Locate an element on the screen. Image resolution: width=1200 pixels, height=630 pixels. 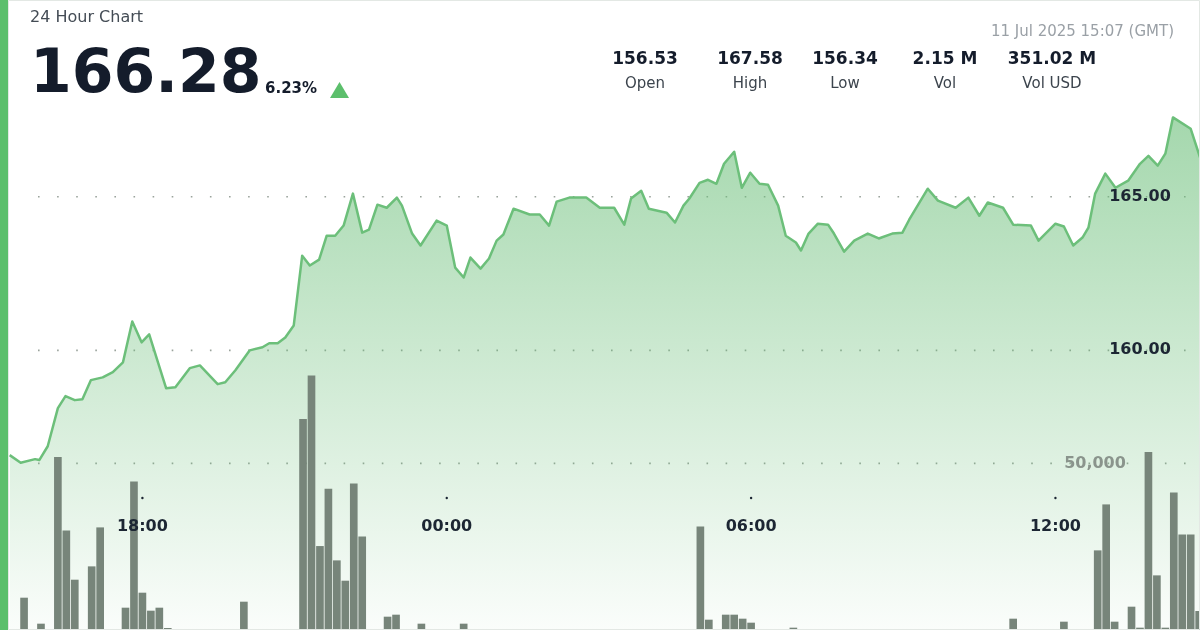
annotation: High is located at coordinates (750, 83).